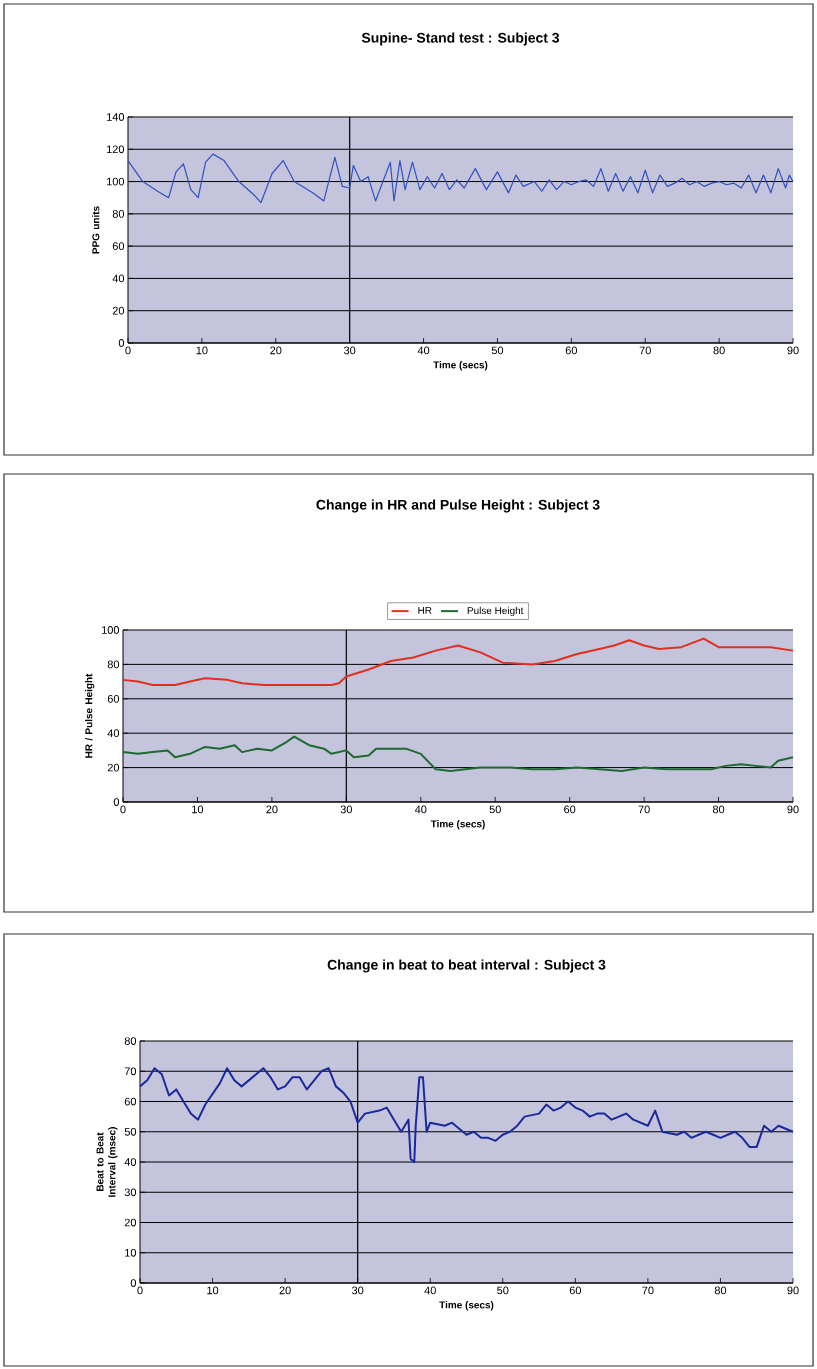 This screenshot has height=1369, width=817. I want to click on y-axis-title: HR / Pulse Height, so click(90, 715).